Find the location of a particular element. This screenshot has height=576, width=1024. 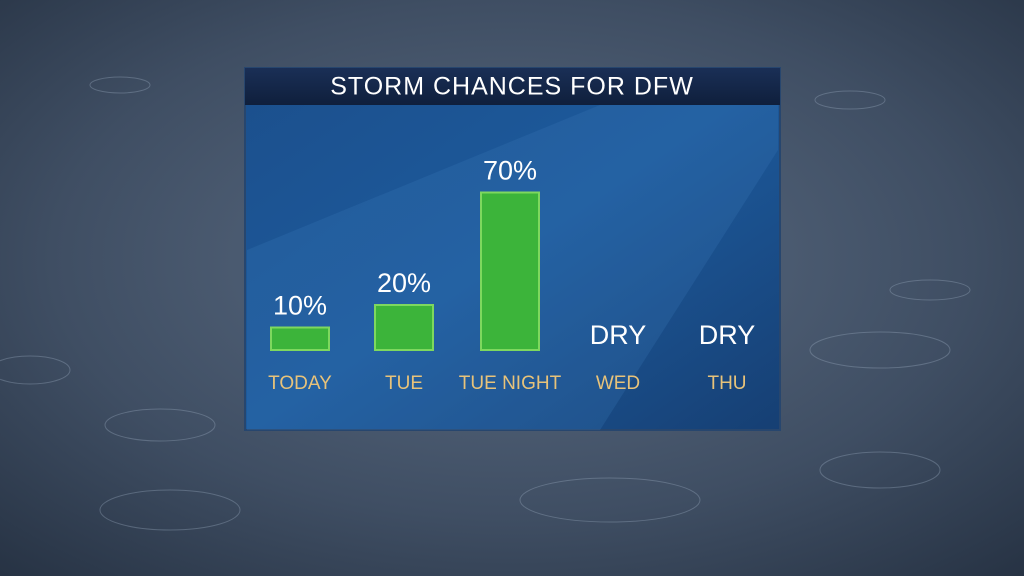

category-label: TODAY is located at coordinates (300, 383).